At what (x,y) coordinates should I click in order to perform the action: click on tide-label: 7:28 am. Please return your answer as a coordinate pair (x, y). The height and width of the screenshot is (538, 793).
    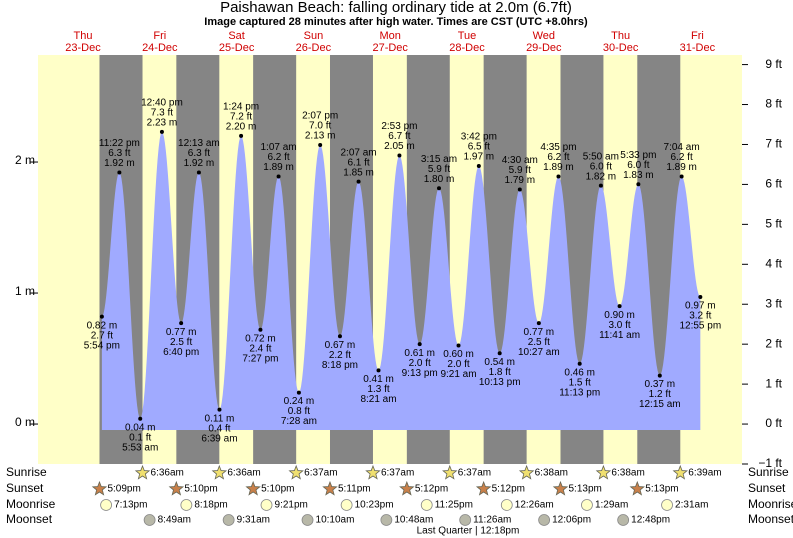
    Looking at the image, I should click on (299, 421).